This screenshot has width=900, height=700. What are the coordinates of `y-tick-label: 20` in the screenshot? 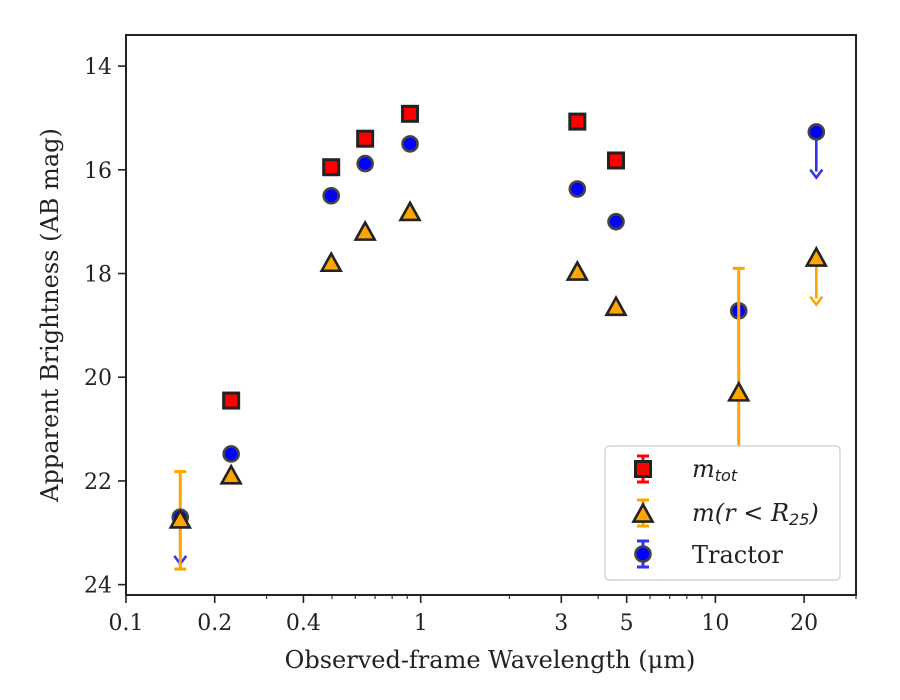 It's located at (98, 378).